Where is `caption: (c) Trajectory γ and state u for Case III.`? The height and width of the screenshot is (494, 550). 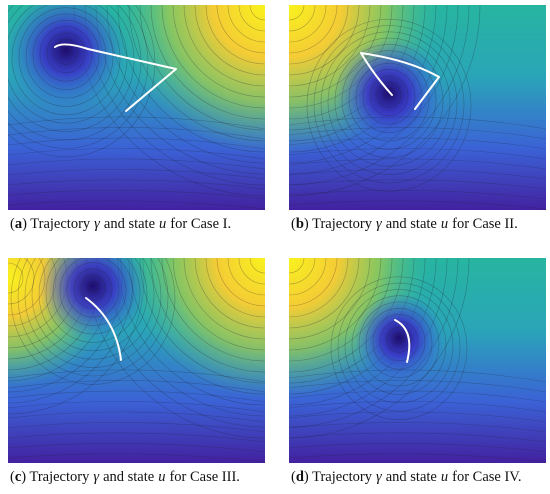 caption: (c) Trajectory γ and state u for Case III. is located at coordinates (125, 477).